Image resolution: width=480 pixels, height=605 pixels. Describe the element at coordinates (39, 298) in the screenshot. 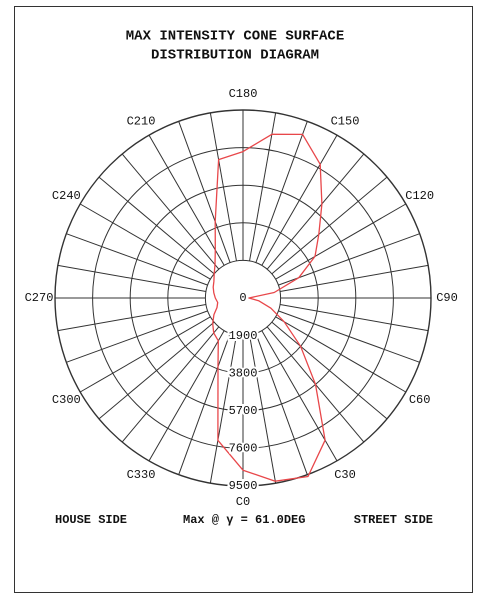

I see `angle-label: C270` at that location.